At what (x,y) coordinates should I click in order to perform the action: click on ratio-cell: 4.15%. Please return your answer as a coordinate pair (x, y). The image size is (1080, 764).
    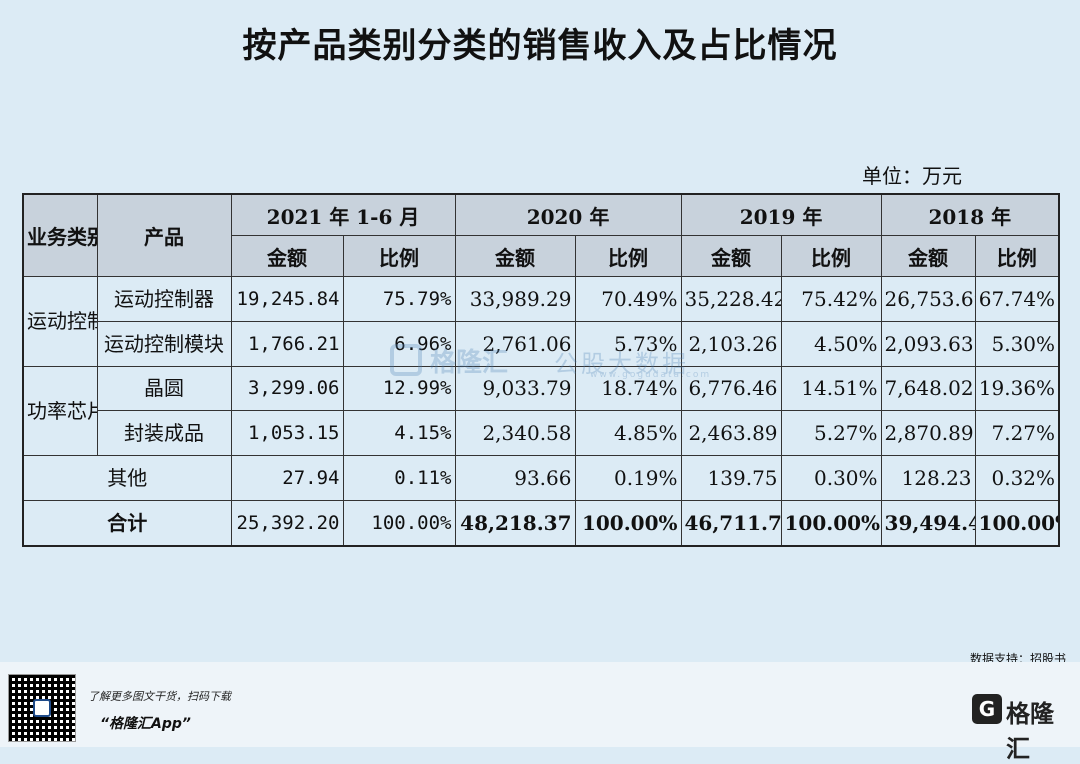
    Looking at the image, I should click on (399, 433).